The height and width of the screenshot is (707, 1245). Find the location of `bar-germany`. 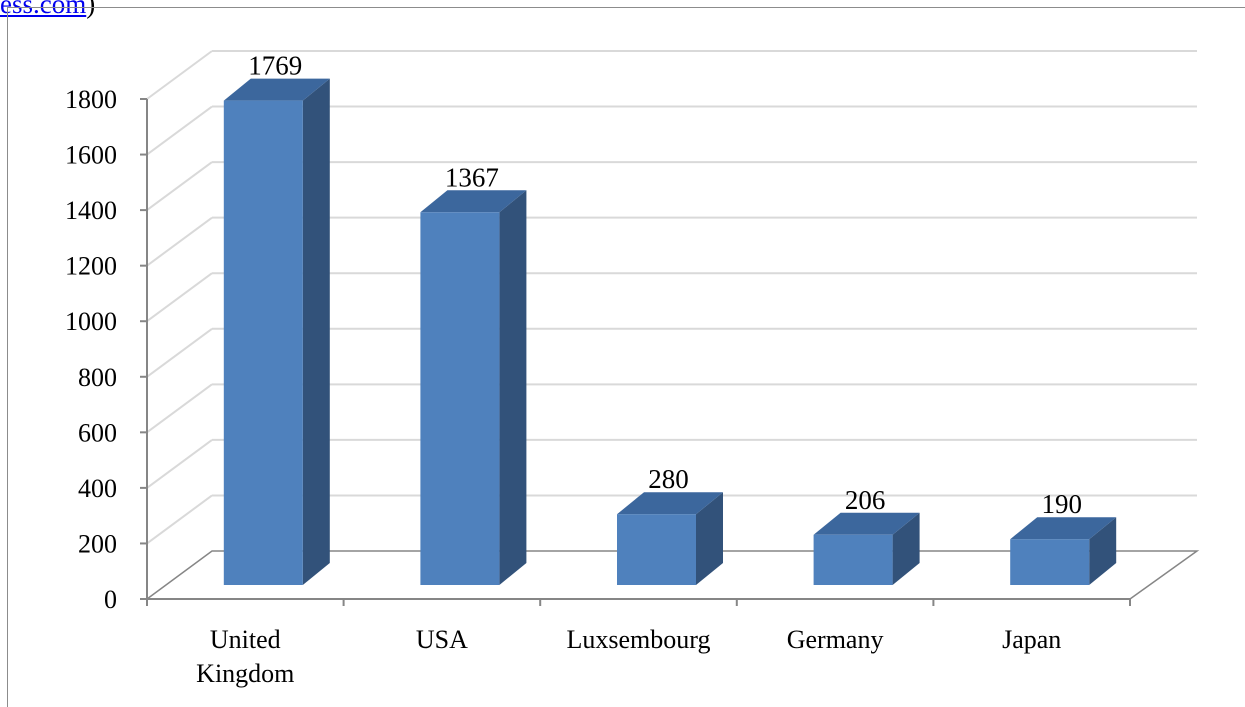

bar-germany is located at coordinates (866, 548).